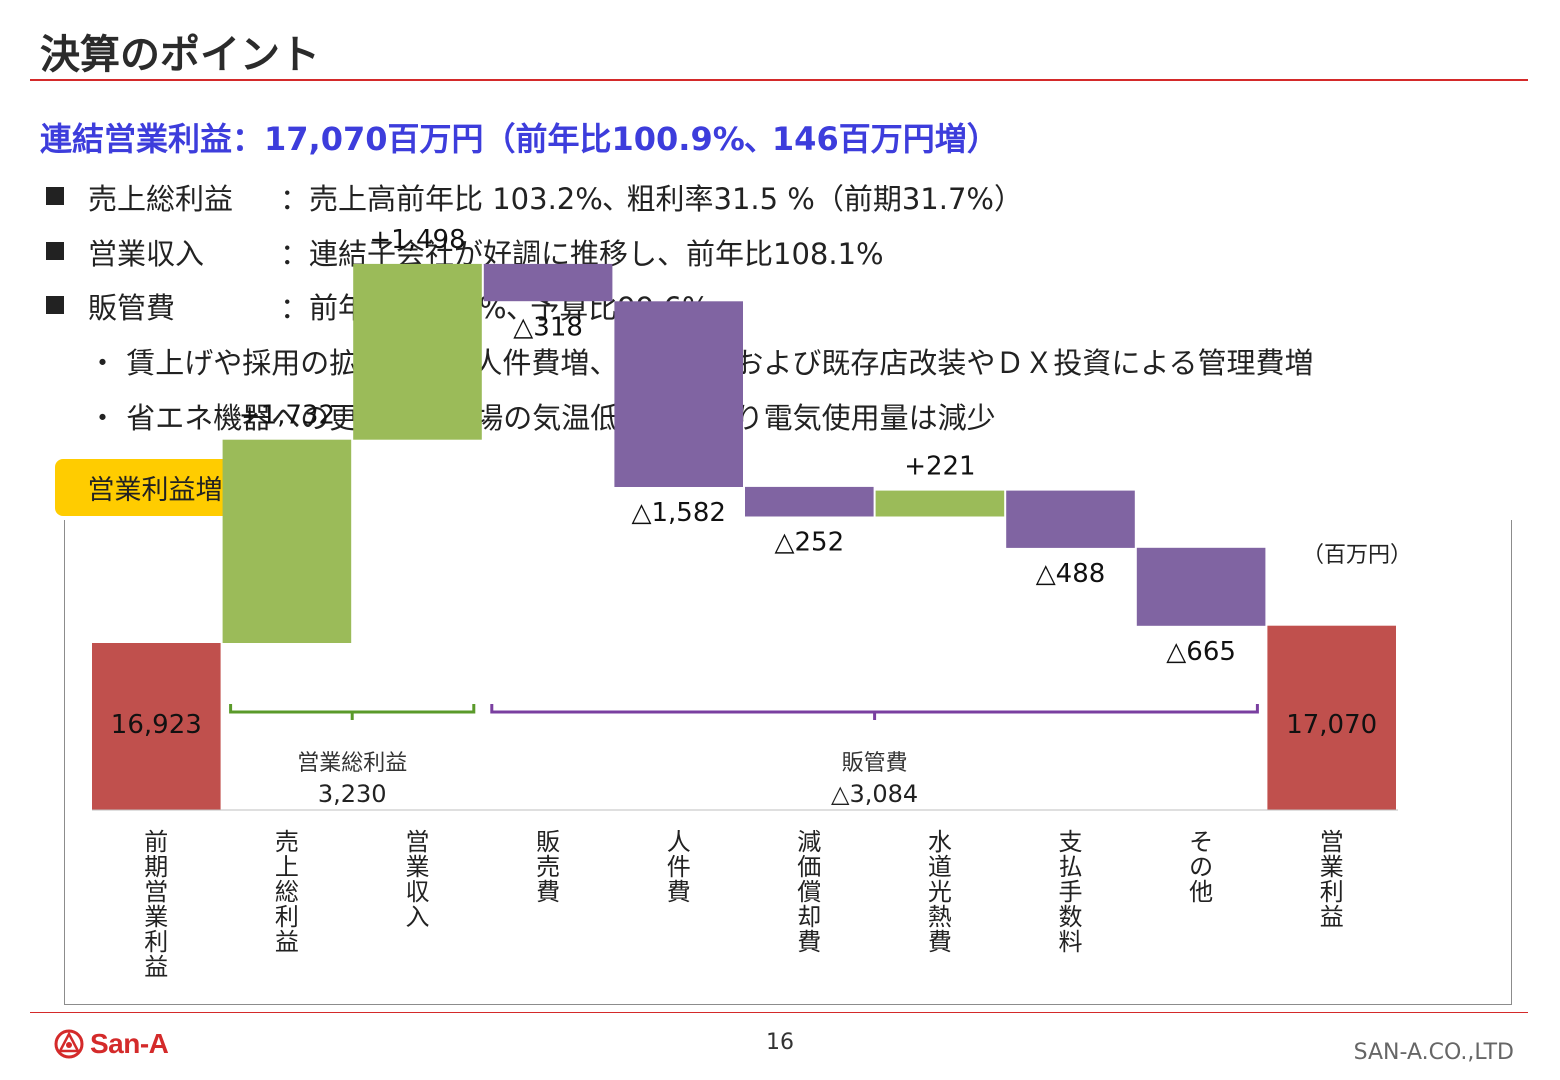 The image size is (1560, 1080). What do you see at coordinates (156, 904) in the screenshot?
I see `category-label-1: 前期営業利益` at bounding box center [156, 904].